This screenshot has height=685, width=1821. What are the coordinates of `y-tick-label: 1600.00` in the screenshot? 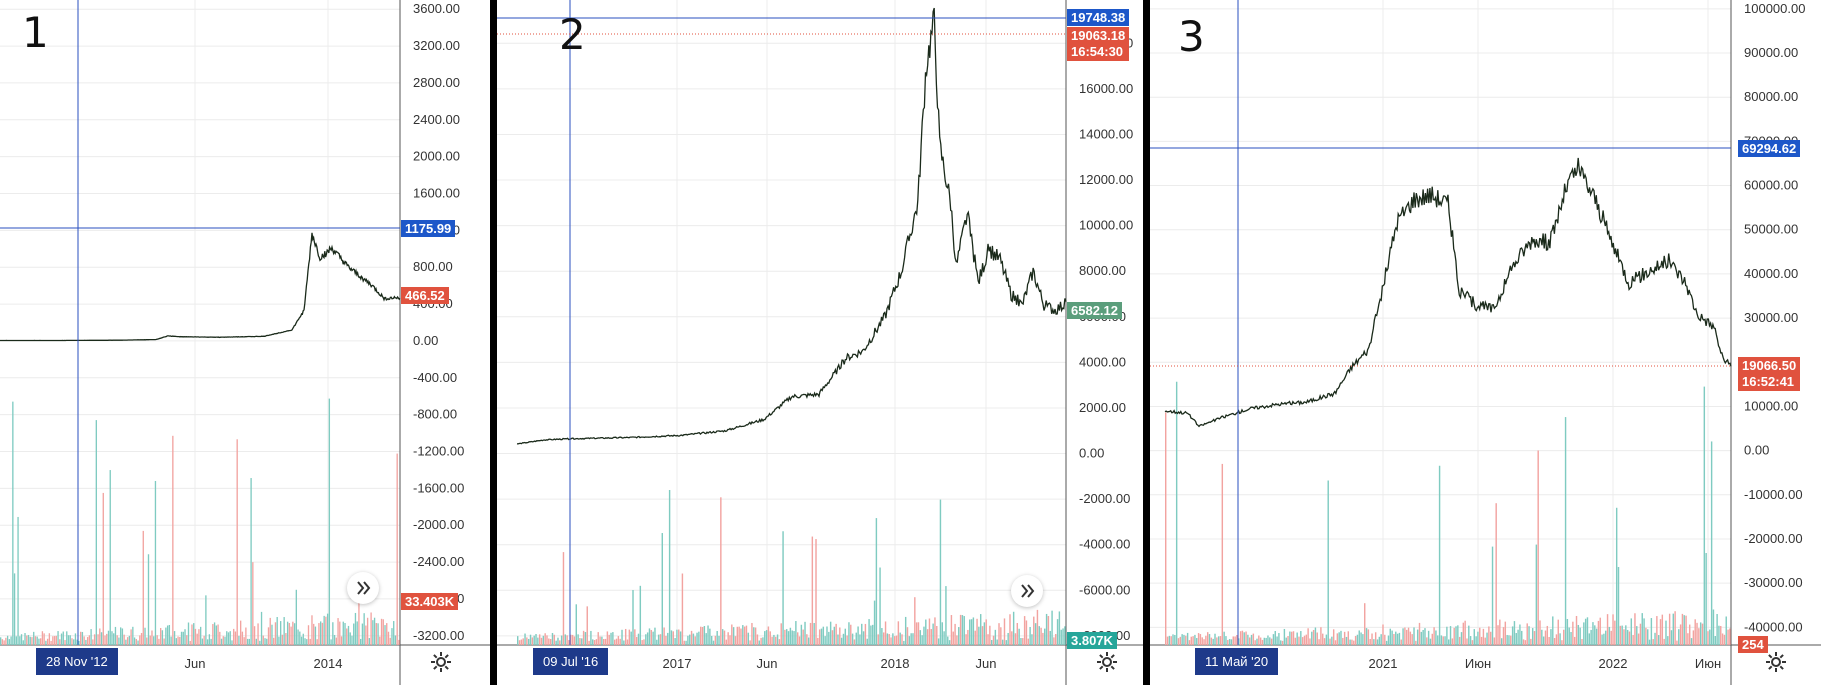 It's located at (436, 193).